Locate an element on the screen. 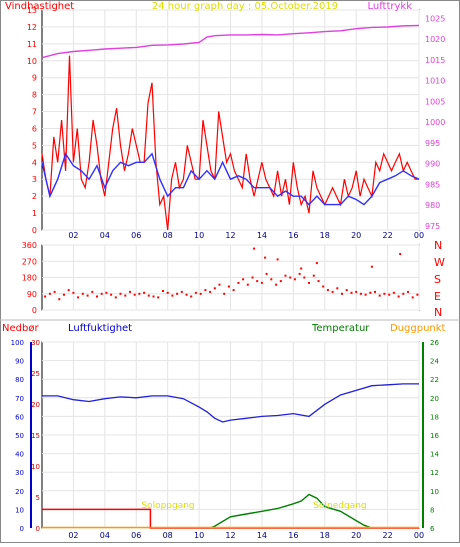 The image size is (460, 547). temperature-y-tick-label: 16 is located at coordinates (434, 436).